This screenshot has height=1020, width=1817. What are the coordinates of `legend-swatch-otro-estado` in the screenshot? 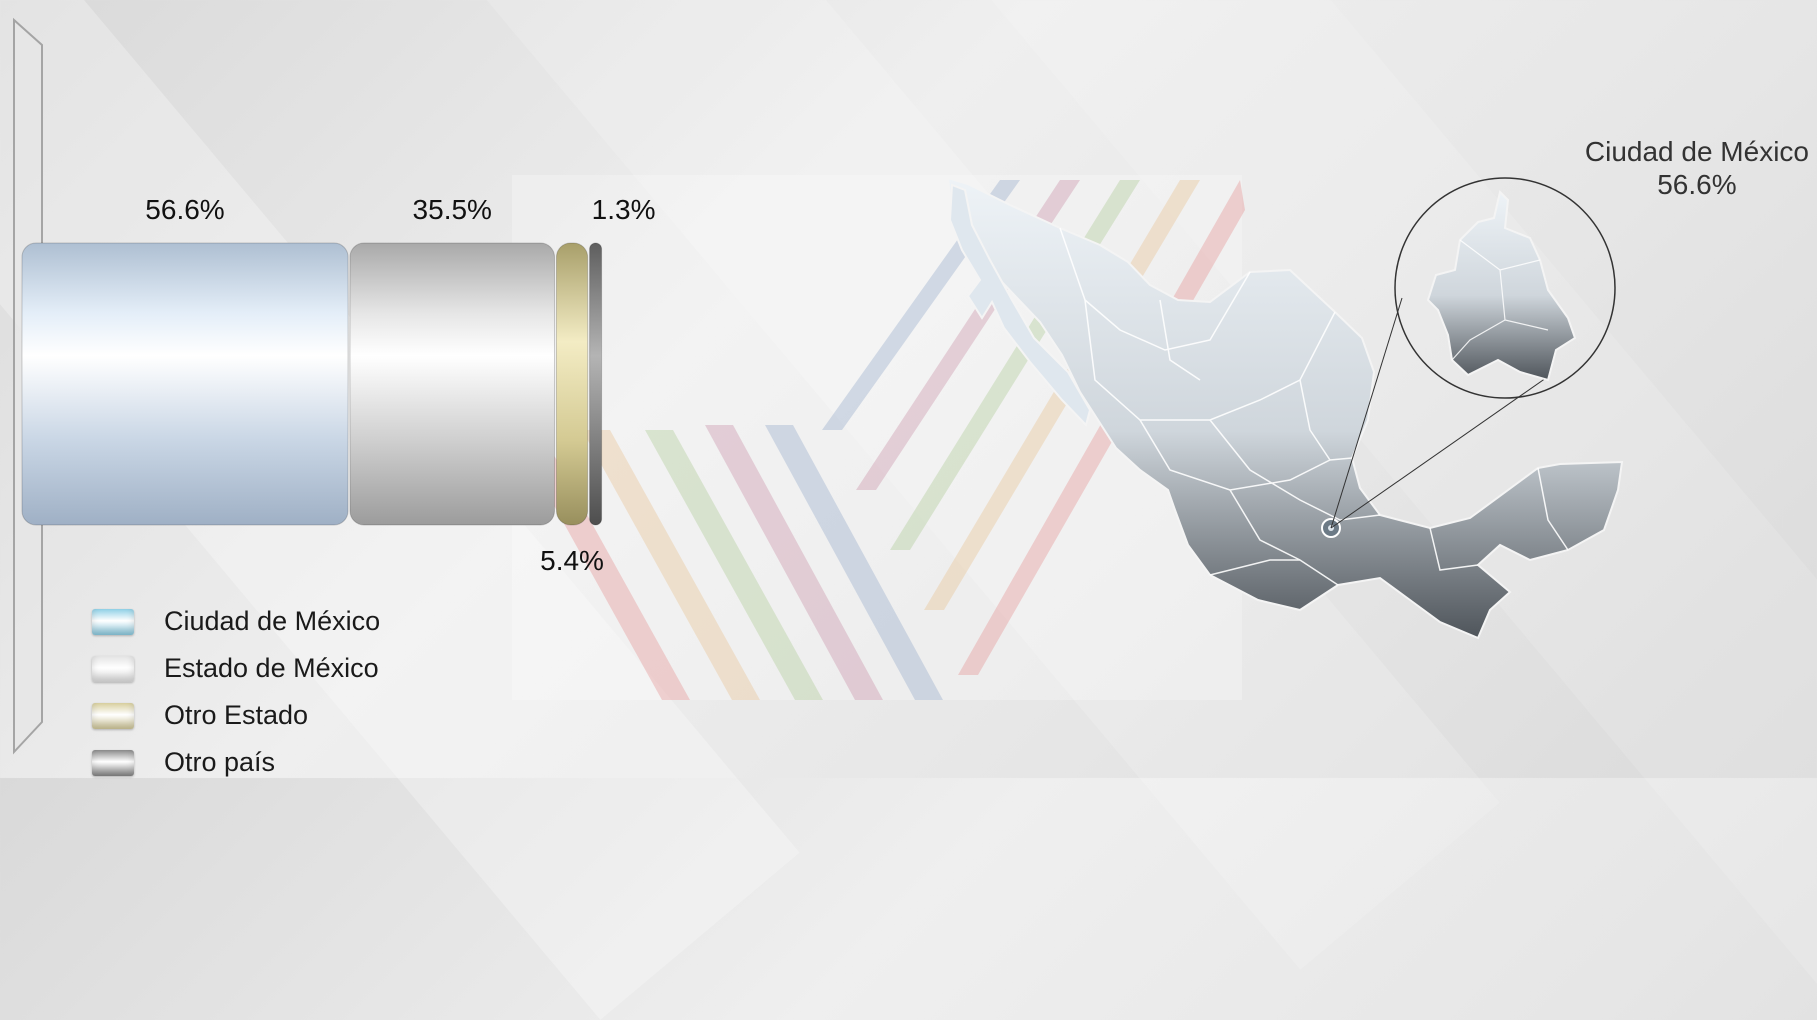 It's located at (113, 715).